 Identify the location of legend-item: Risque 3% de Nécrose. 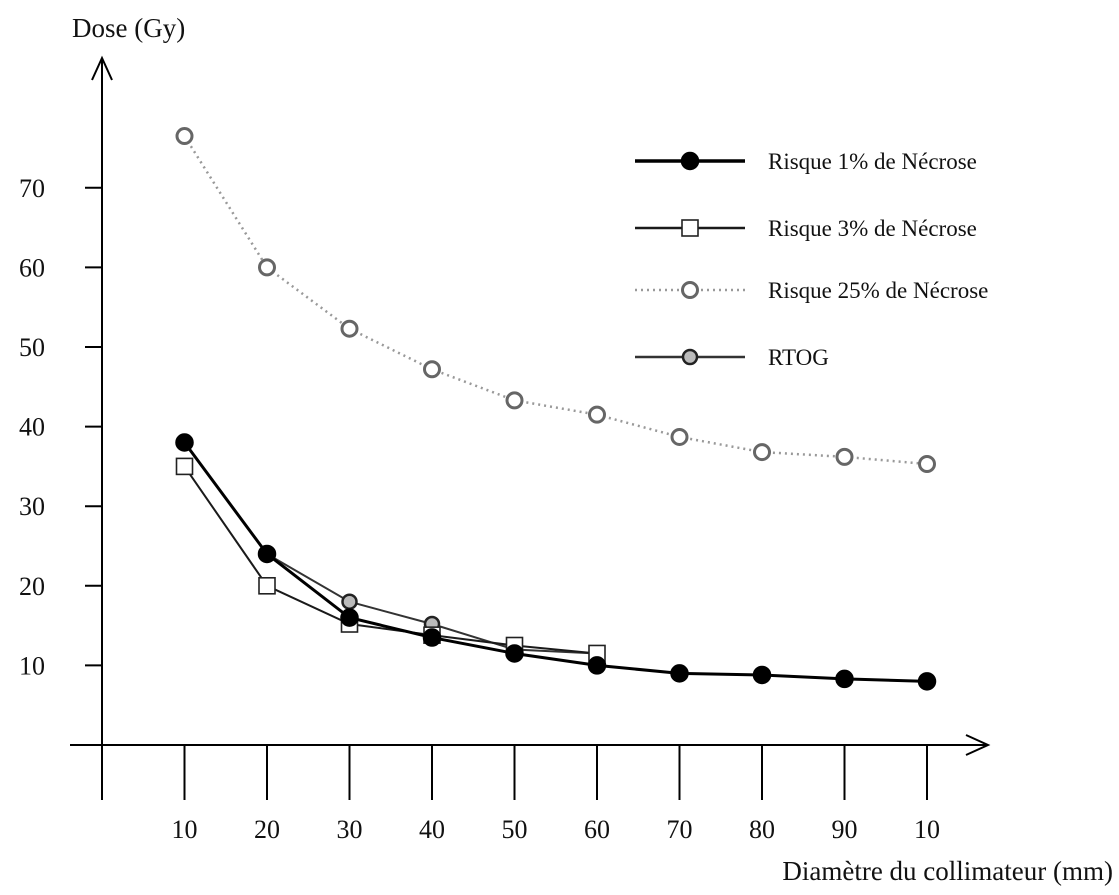
(806, 228).